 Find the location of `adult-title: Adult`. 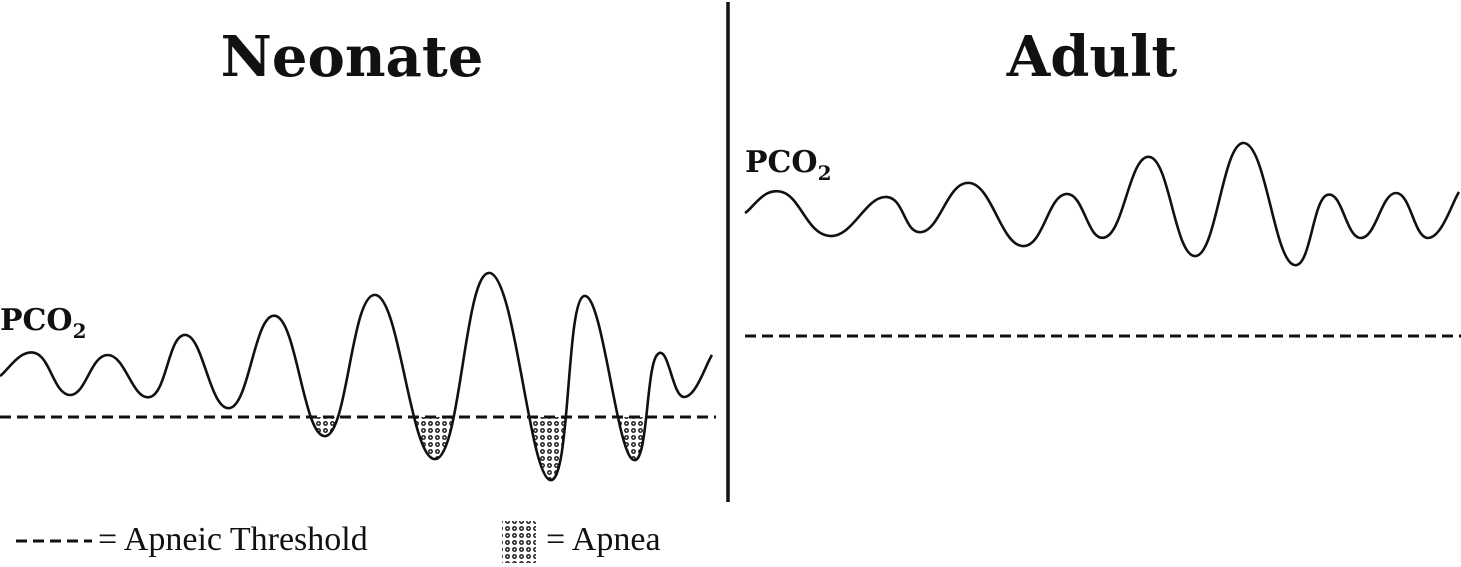

adult-title: Adult is located at coordinates (1092, 57).